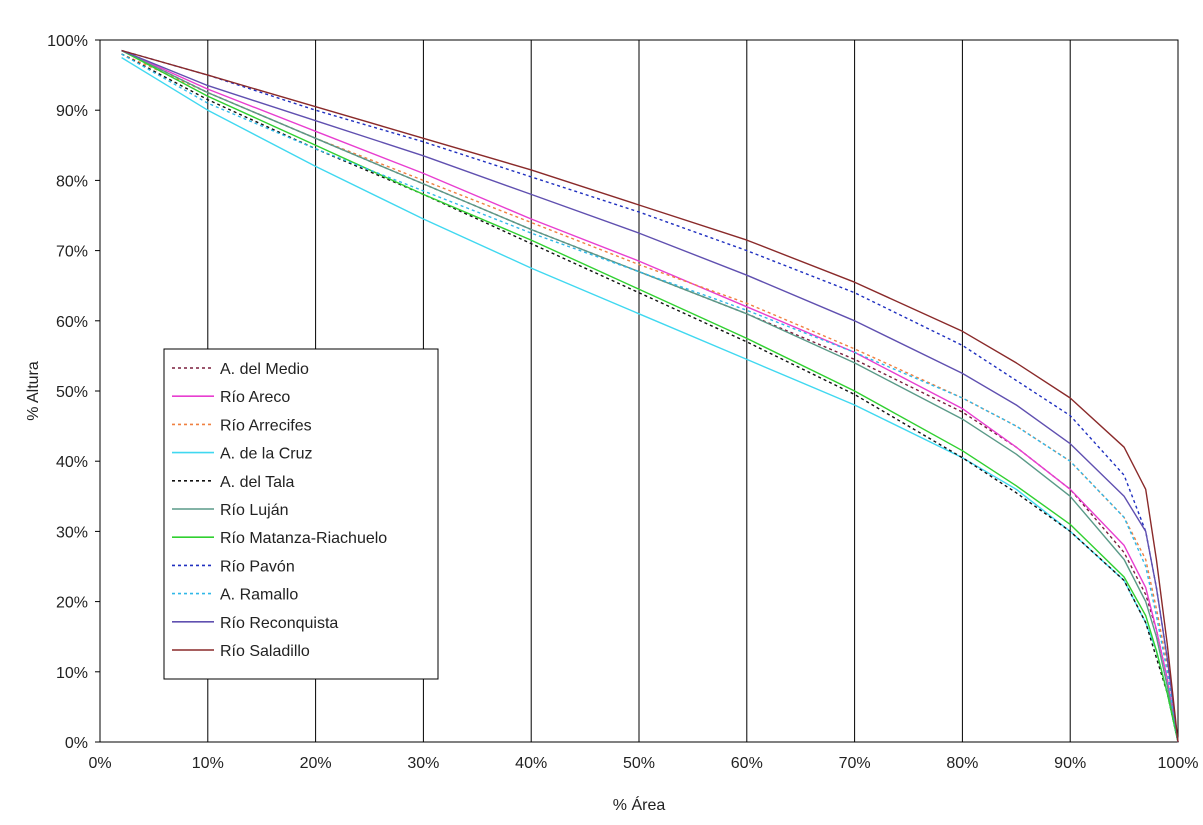 This screenshot has width=1203, height=825. Describe the element at coordinates (72, 252) in the screenshot. I see `y-tick-label: 70%` at that location.